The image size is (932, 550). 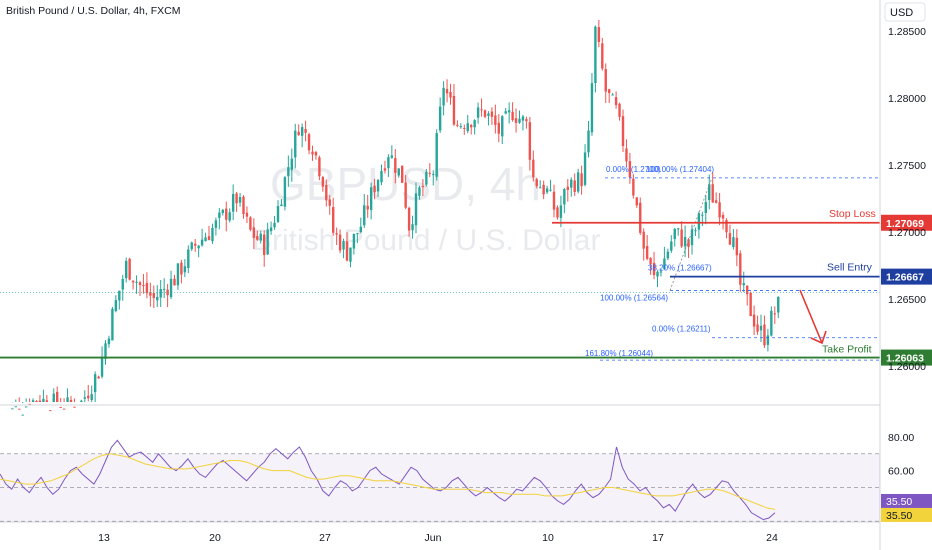 I want to click on rsi-axis: 80.00 60.00 35.50 35.50, so click(x=906, y=477).